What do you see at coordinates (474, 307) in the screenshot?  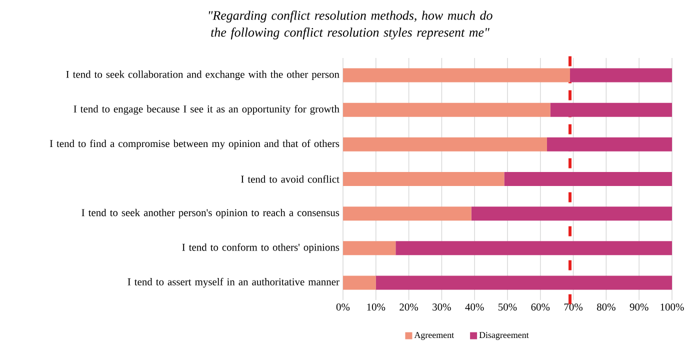 I see `x-tick-label: 40%` at bounding box center [474, 307].